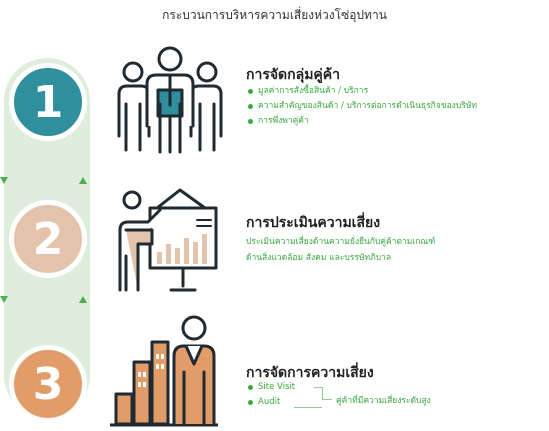 This screenshot has height=431, width=549. What do you see at coordinates (313, 223) in the screenshot?
I see `step-2-heading: การประเมินความเสี่ยง` at bounding box center [313, 223].